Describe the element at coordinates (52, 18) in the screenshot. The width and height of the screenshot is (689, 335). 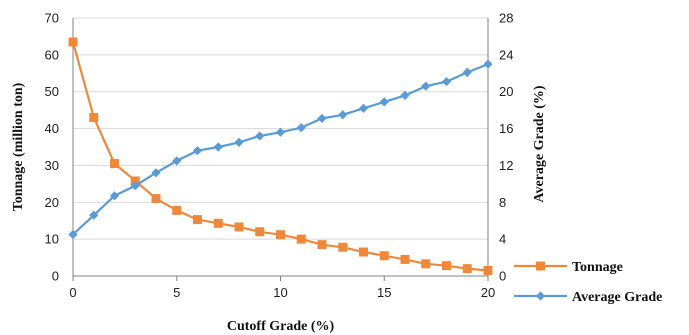
I see `left-tick-label: 70` at that location.